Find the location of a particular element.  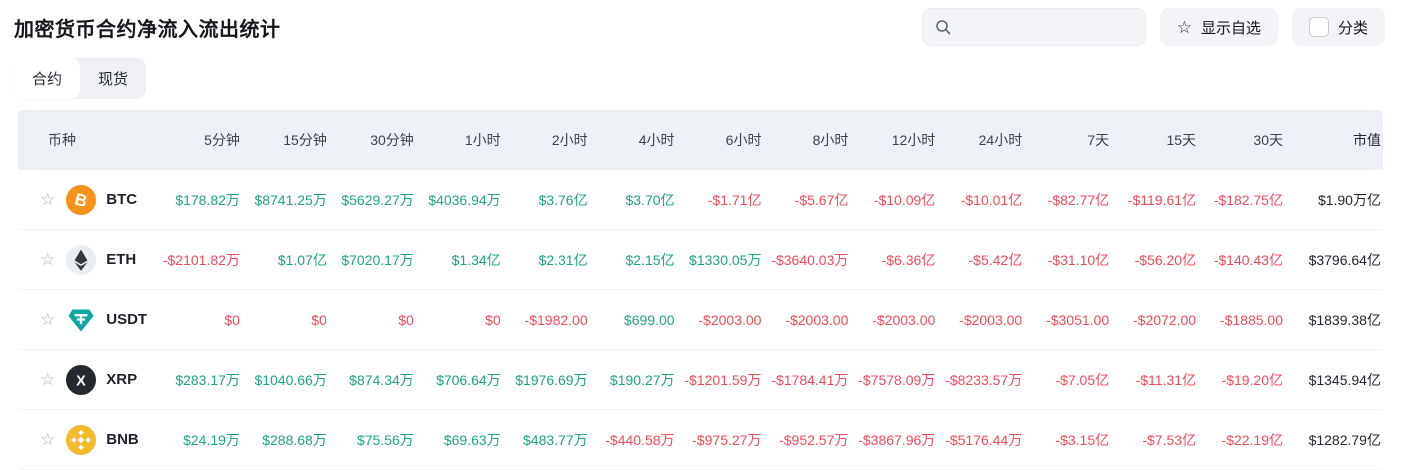

column-header: 2小时 is located at coordinates (569, 140).